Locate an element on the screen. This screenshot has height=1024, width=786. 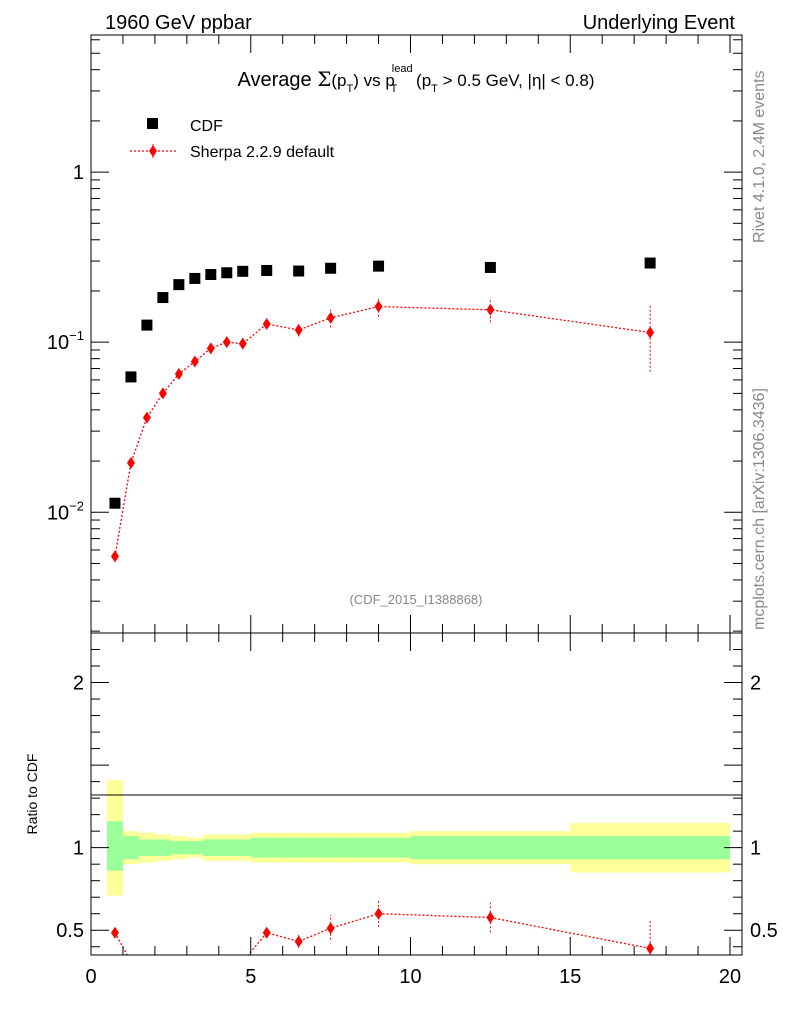
ratio-y-tick-label-right: 2 is located at coordinates (755, 684).